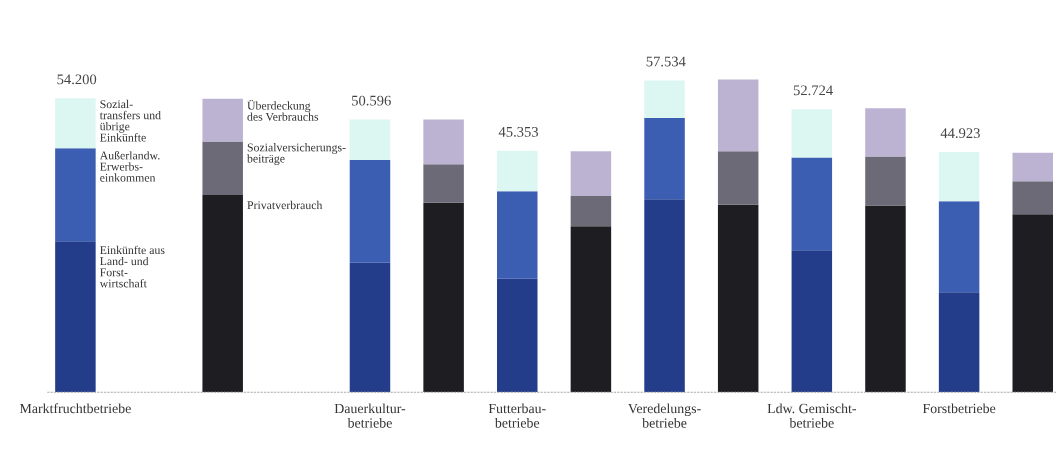 The image size is (1062, 467). Describe the element at coordinates (811, 415) in the screenshot. I see `x-tick-label: Ldw. Gemischt- betriebe` at that location.